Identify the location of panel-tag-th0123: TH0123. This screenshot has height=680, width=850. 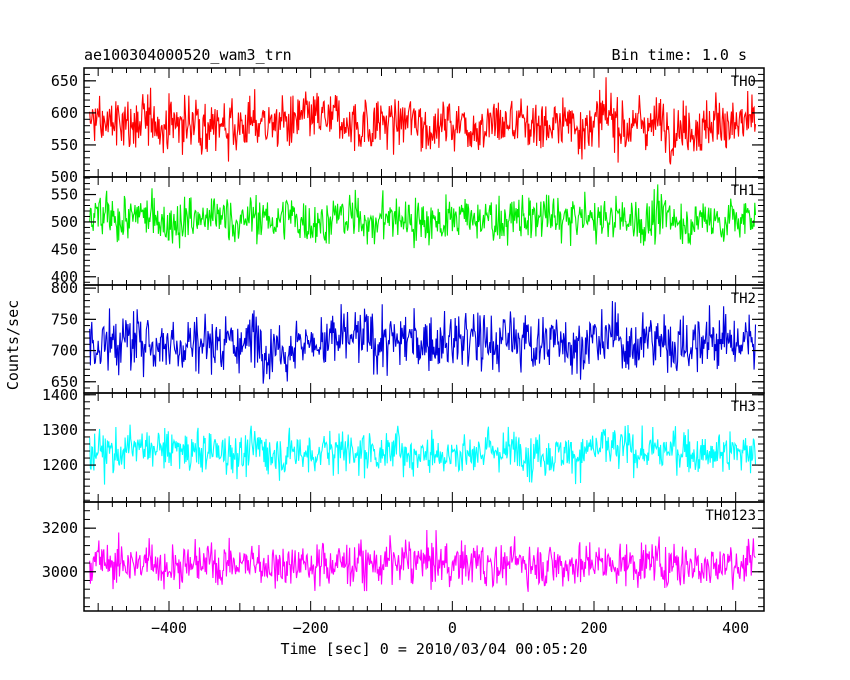
(730, 516).